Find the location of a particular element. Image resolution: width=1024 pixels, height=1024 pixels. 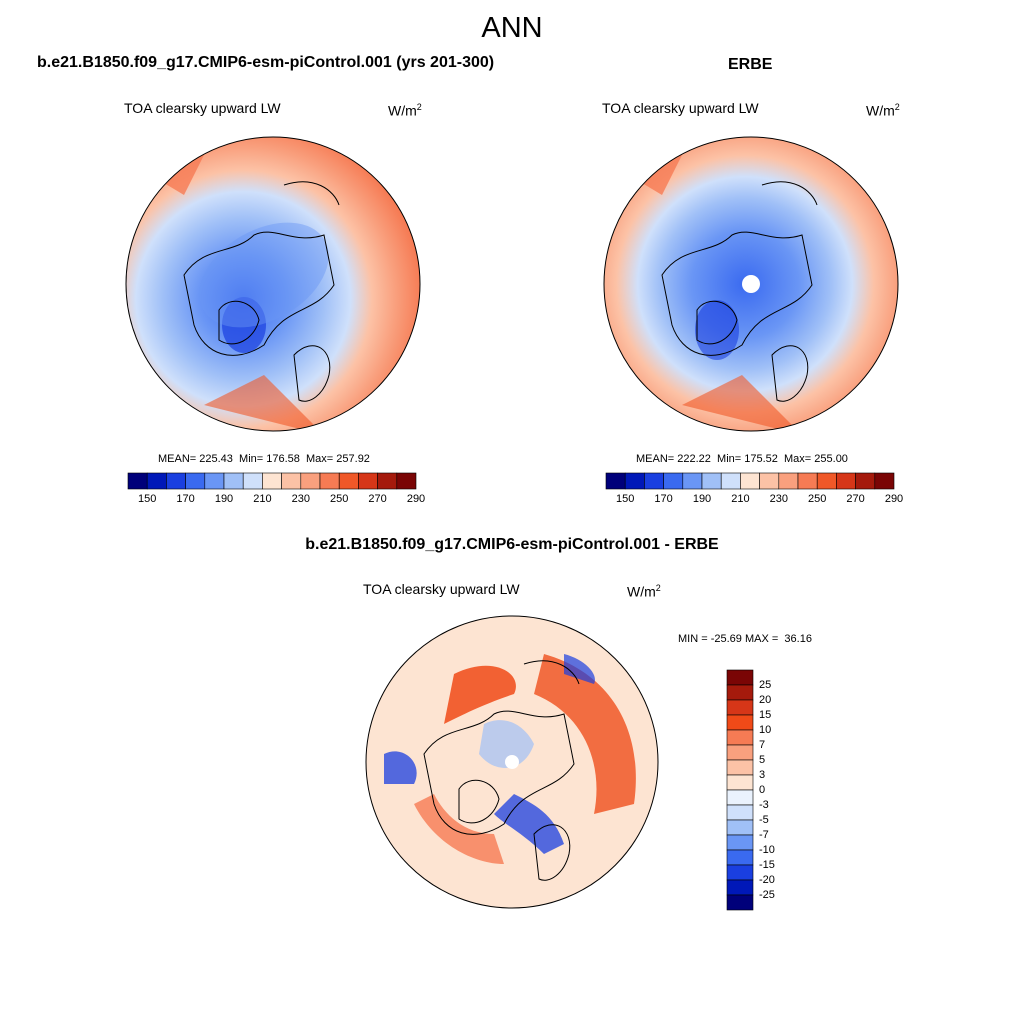

panel-obs-header: ERBE is located at coordinates (750, 64).